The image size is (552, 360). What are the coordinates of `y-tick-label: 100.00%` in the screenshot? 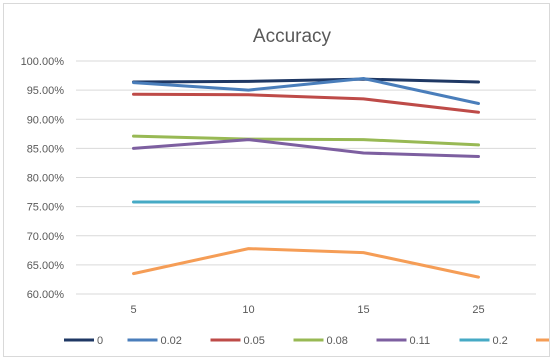 It's located at (43, 62).